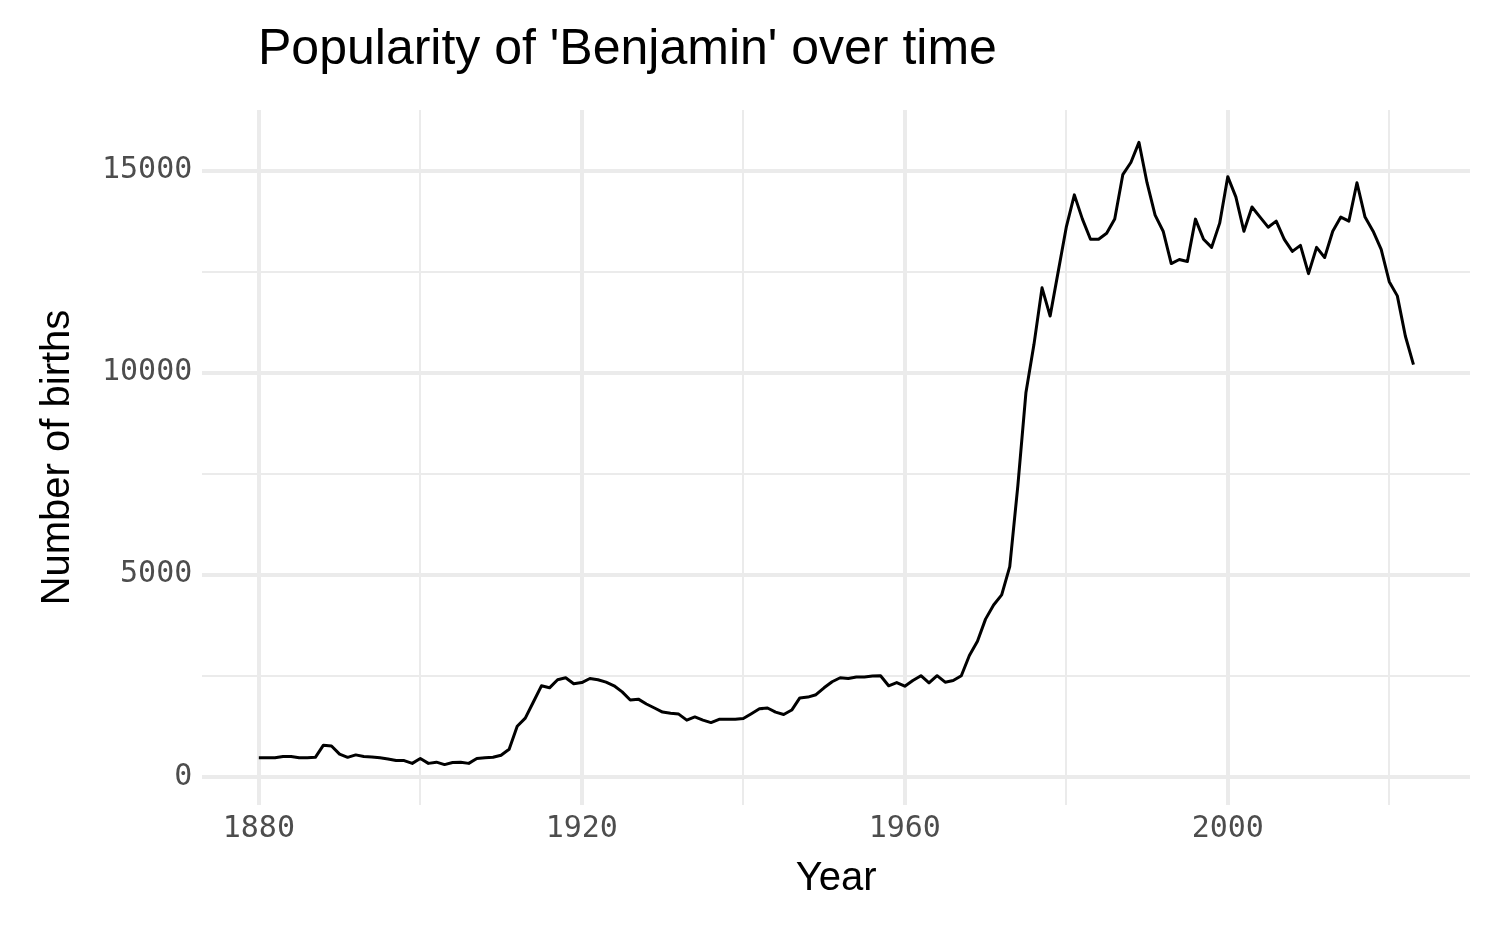 The height and width of the screenshot is (927, 1500). I want to click on x-tick-label: 1960, so click(904, 826).